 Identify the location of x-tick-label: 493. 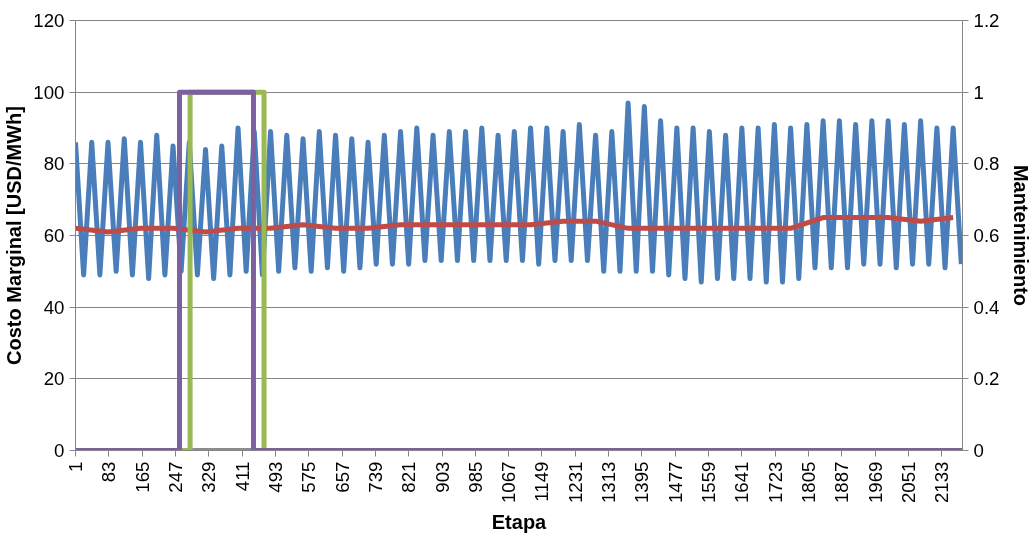
(275, 477).